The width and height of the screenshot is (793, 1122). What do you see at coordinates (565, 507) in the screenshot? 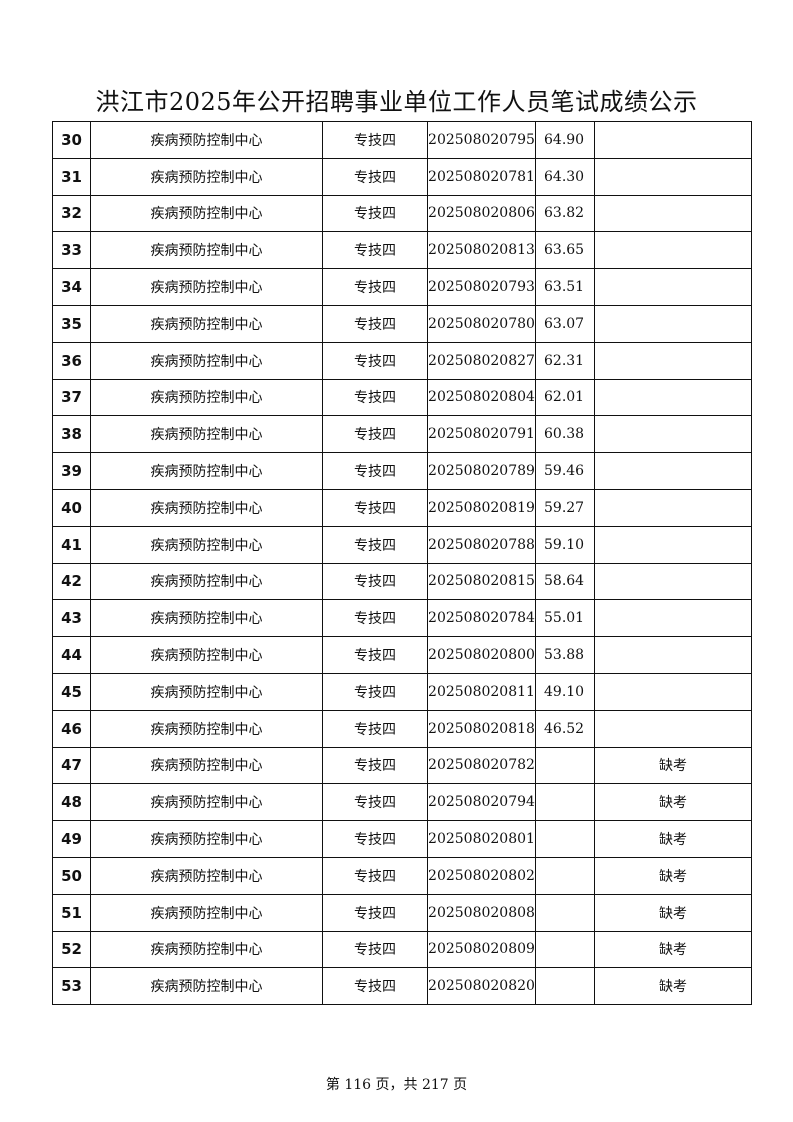
I see `score-cell: 59.27` at bounding box center [565, 507].